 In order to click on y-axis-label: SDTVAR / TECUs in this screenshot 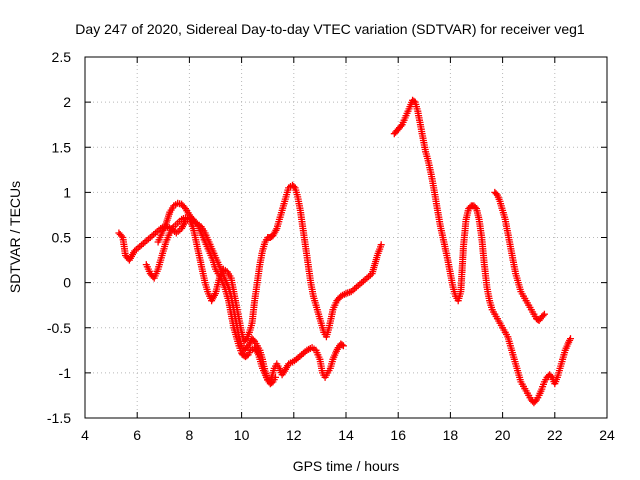, I will do `click(15, 237)`.